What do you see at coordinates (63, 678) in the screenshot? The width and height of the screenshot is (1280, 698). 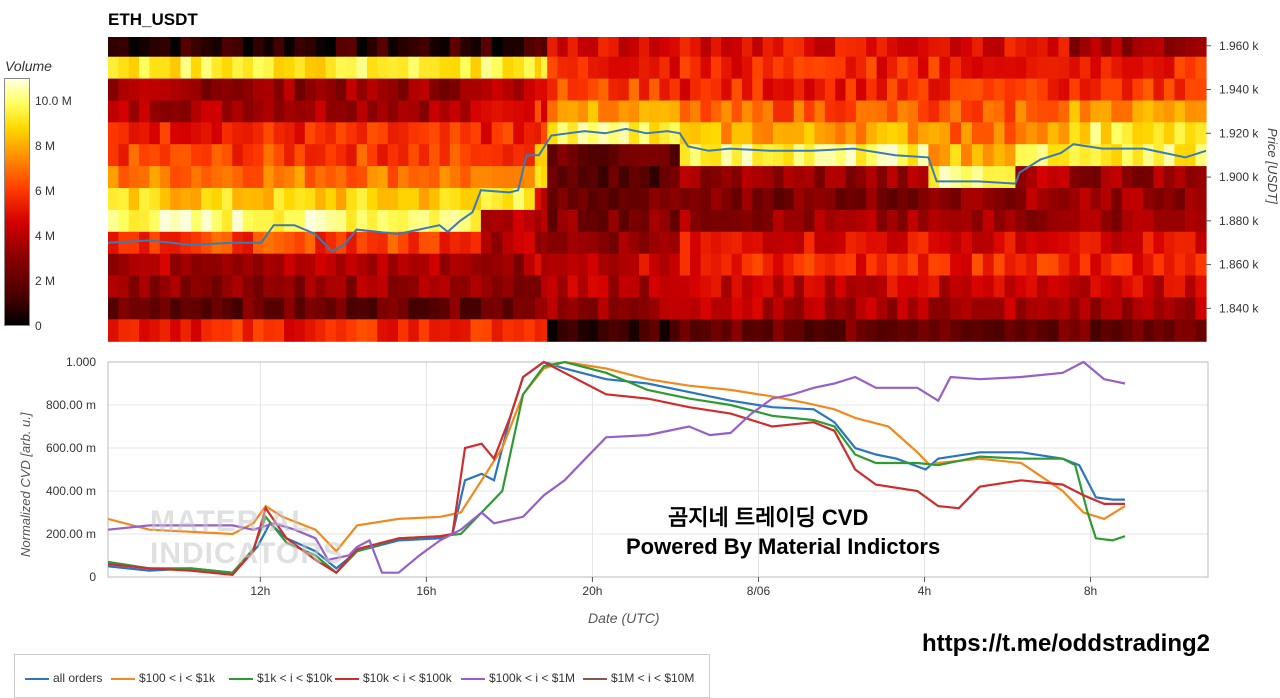 I see `legend-item-0: all orders` at bounding box center [63, 678].